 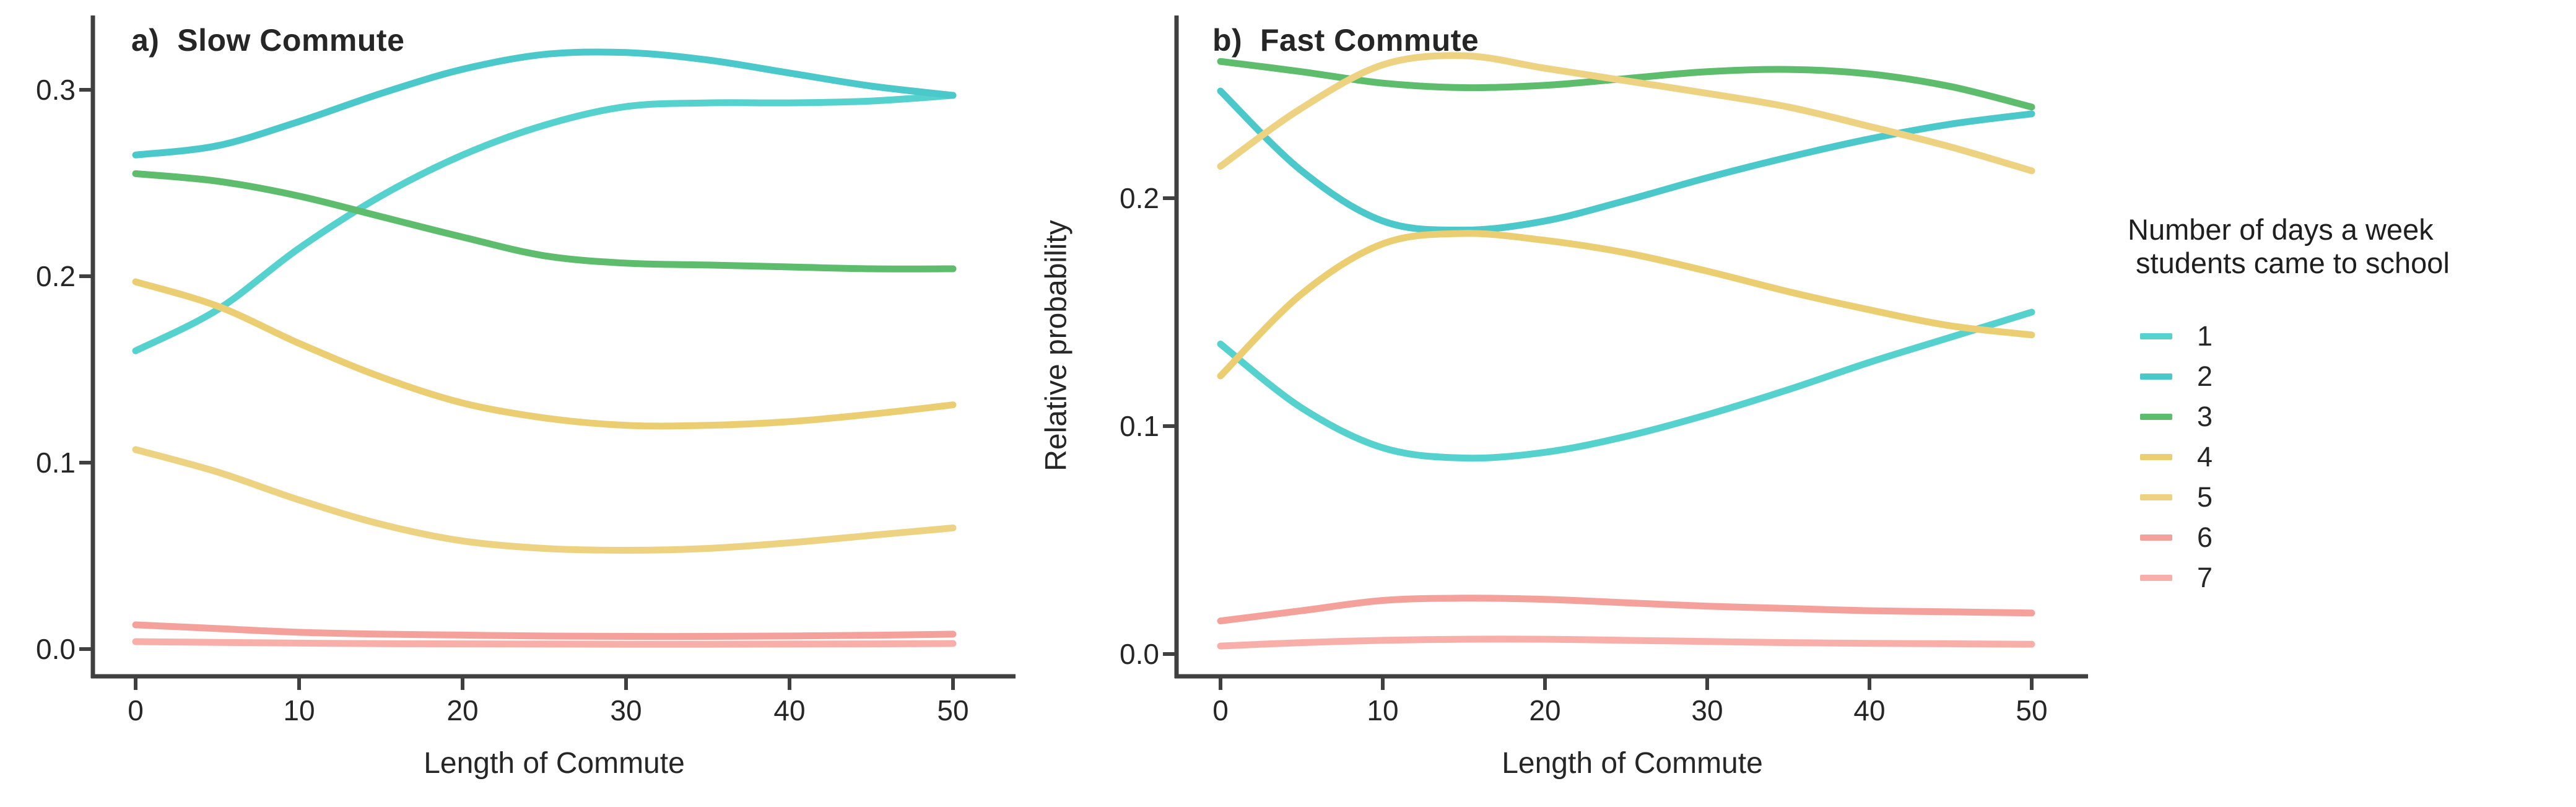 What do you see at coordinates (1632, 763) in the screenshot?
I see `panel-b-x-axis-title: Length of Commute` at bounding box center [1632, 763].